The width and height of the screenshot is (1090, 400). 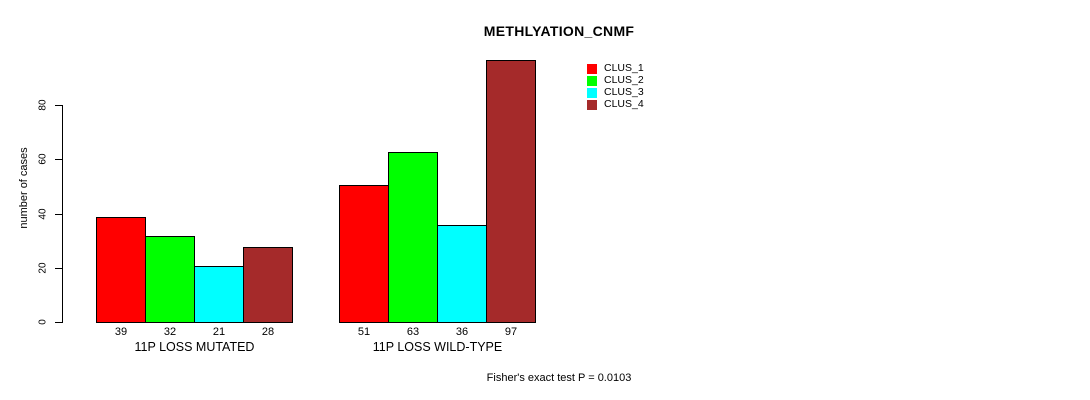 I want to click on bar-value-label: 51, so click(x=364, y=332).